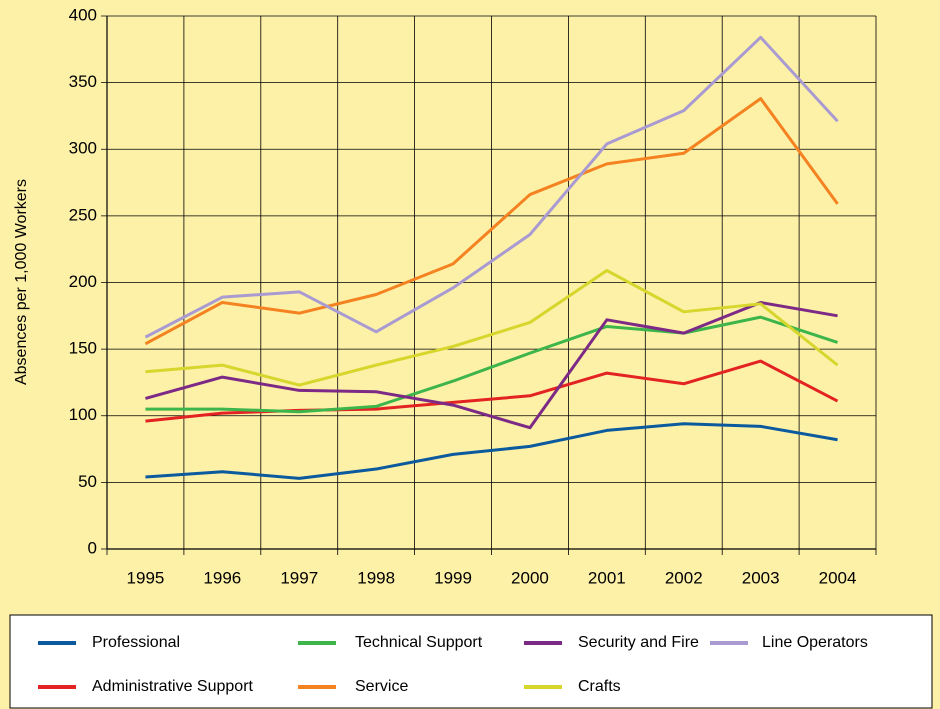 Image resolution: width=940 pixels, height=709 pixels. I want to click on x-tick-label: 2002, so click(684, 577).